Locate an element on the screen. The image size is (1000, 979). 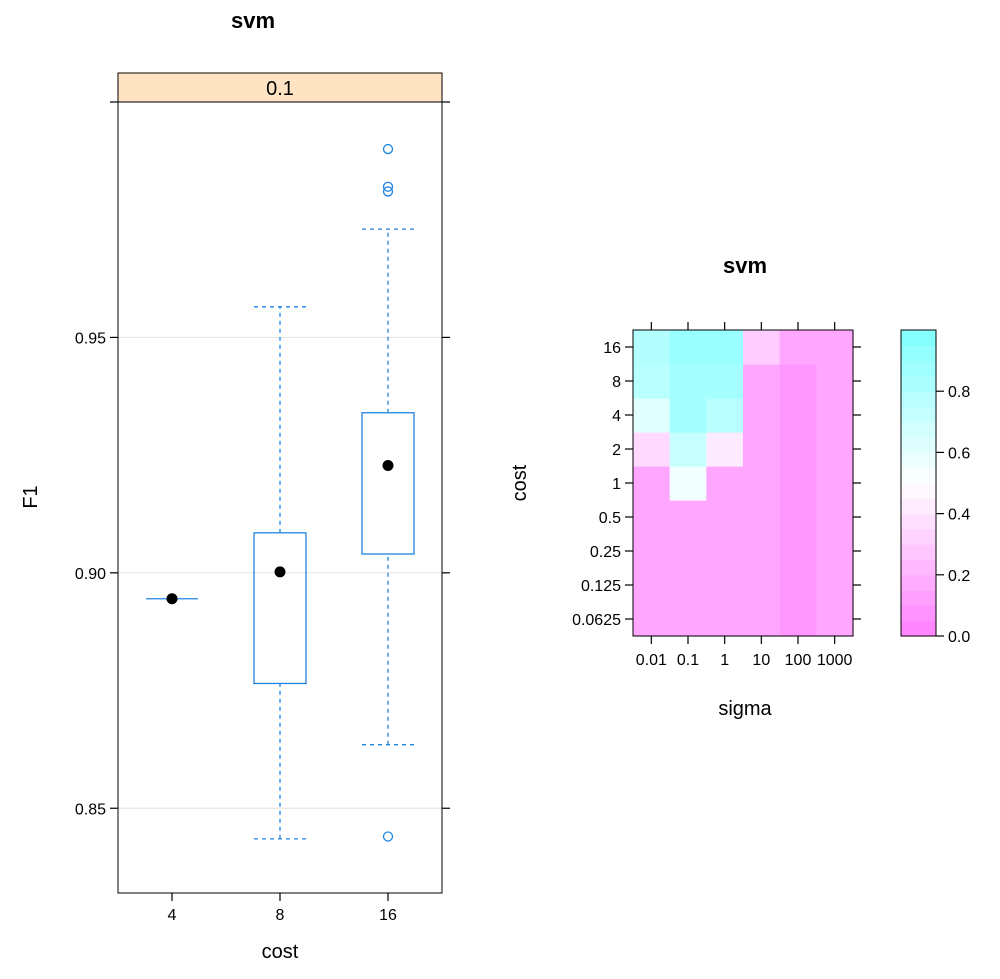
heatmap-y-tick-label: 0.5 is located at coordinates (610, 518).